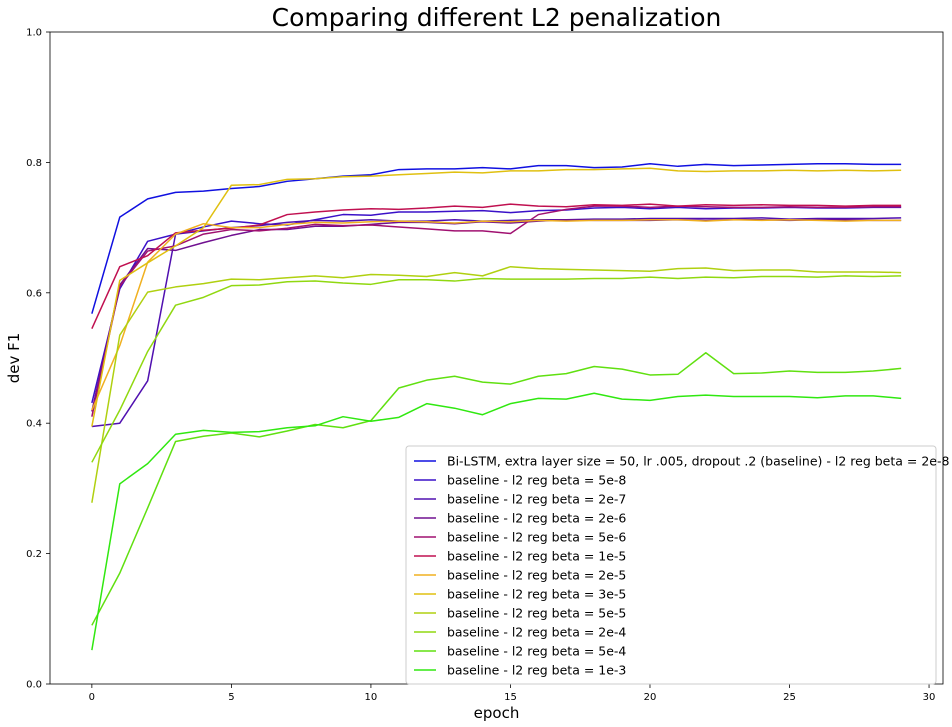 The width and height of the screenshot is (952, 727). Describe the element at coordinates (38, 359) in the screenshot. I see `y-axis: 0.0 0.2 0.4 0.6 0.8 1.0` at that location.